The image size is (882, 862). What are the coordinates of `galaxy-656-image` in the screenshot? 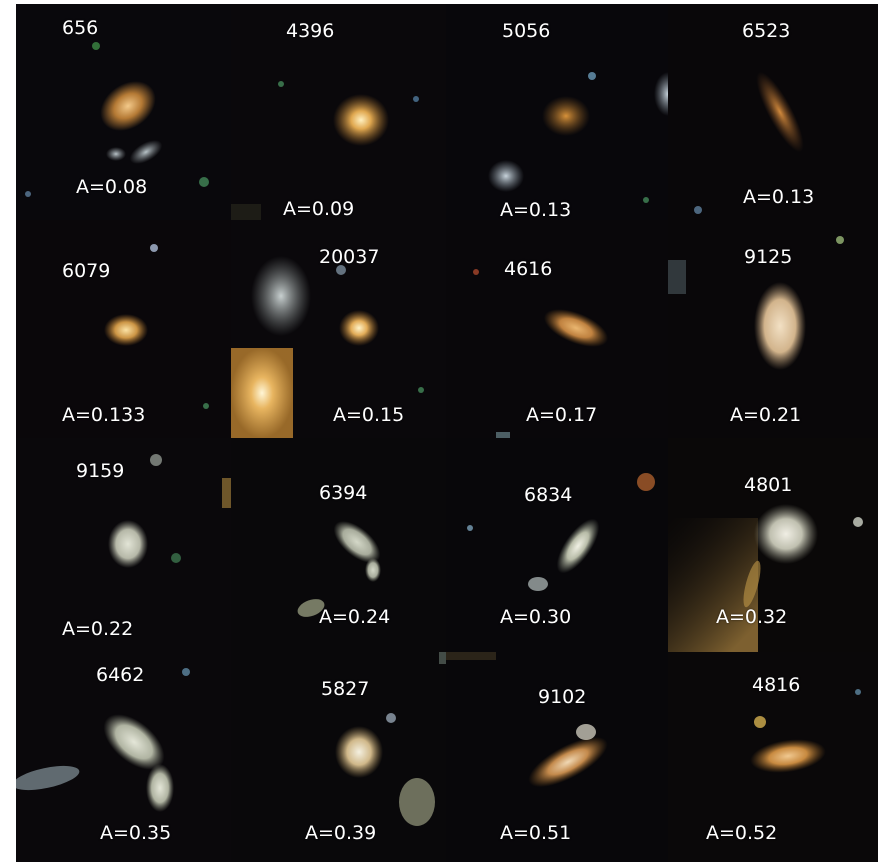 It's located at (117, 119).